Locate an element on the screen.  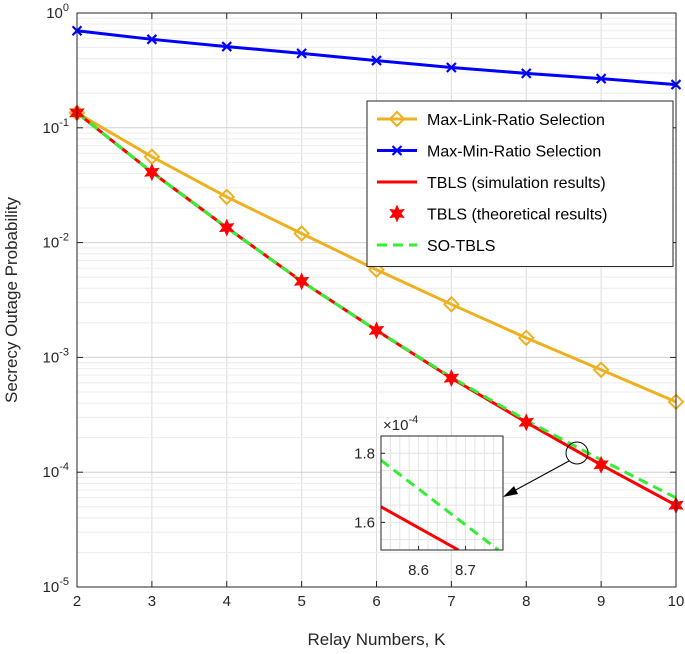
inset-lines is located at coordinates (440, 504).